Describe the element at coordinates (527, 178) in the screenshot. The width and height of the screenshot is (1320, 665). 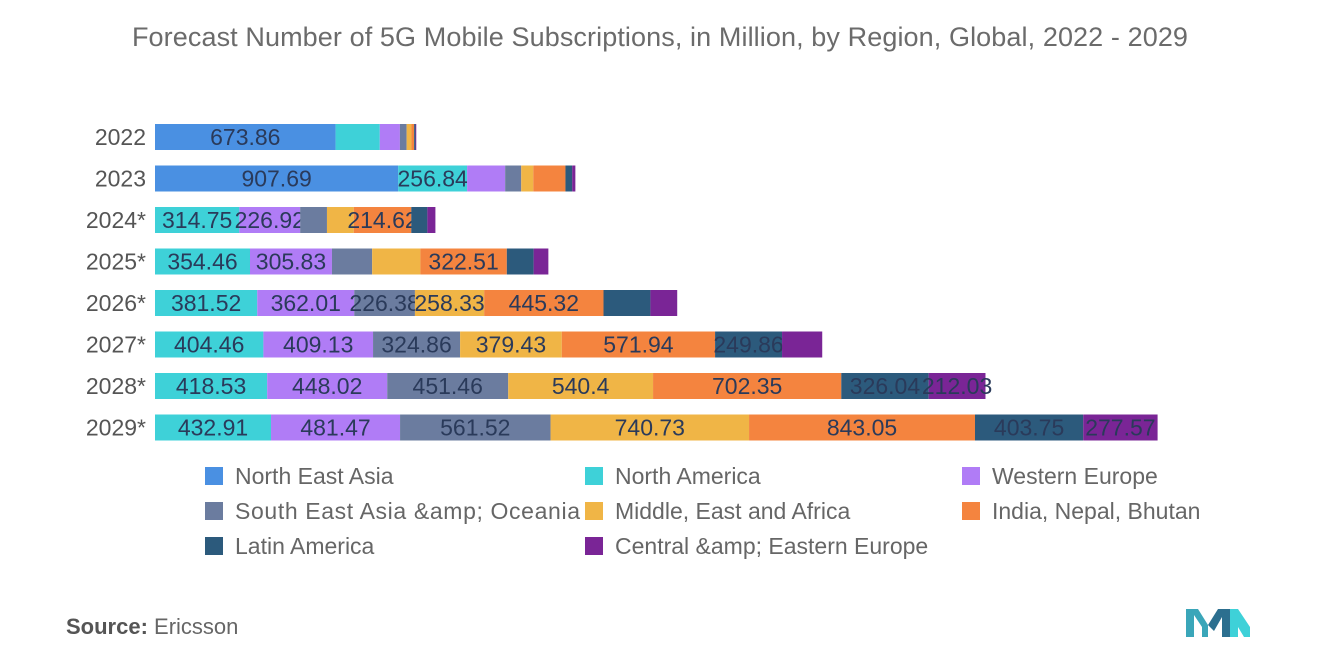
I see `bar-middle-east-and-africa-2023` at that location.